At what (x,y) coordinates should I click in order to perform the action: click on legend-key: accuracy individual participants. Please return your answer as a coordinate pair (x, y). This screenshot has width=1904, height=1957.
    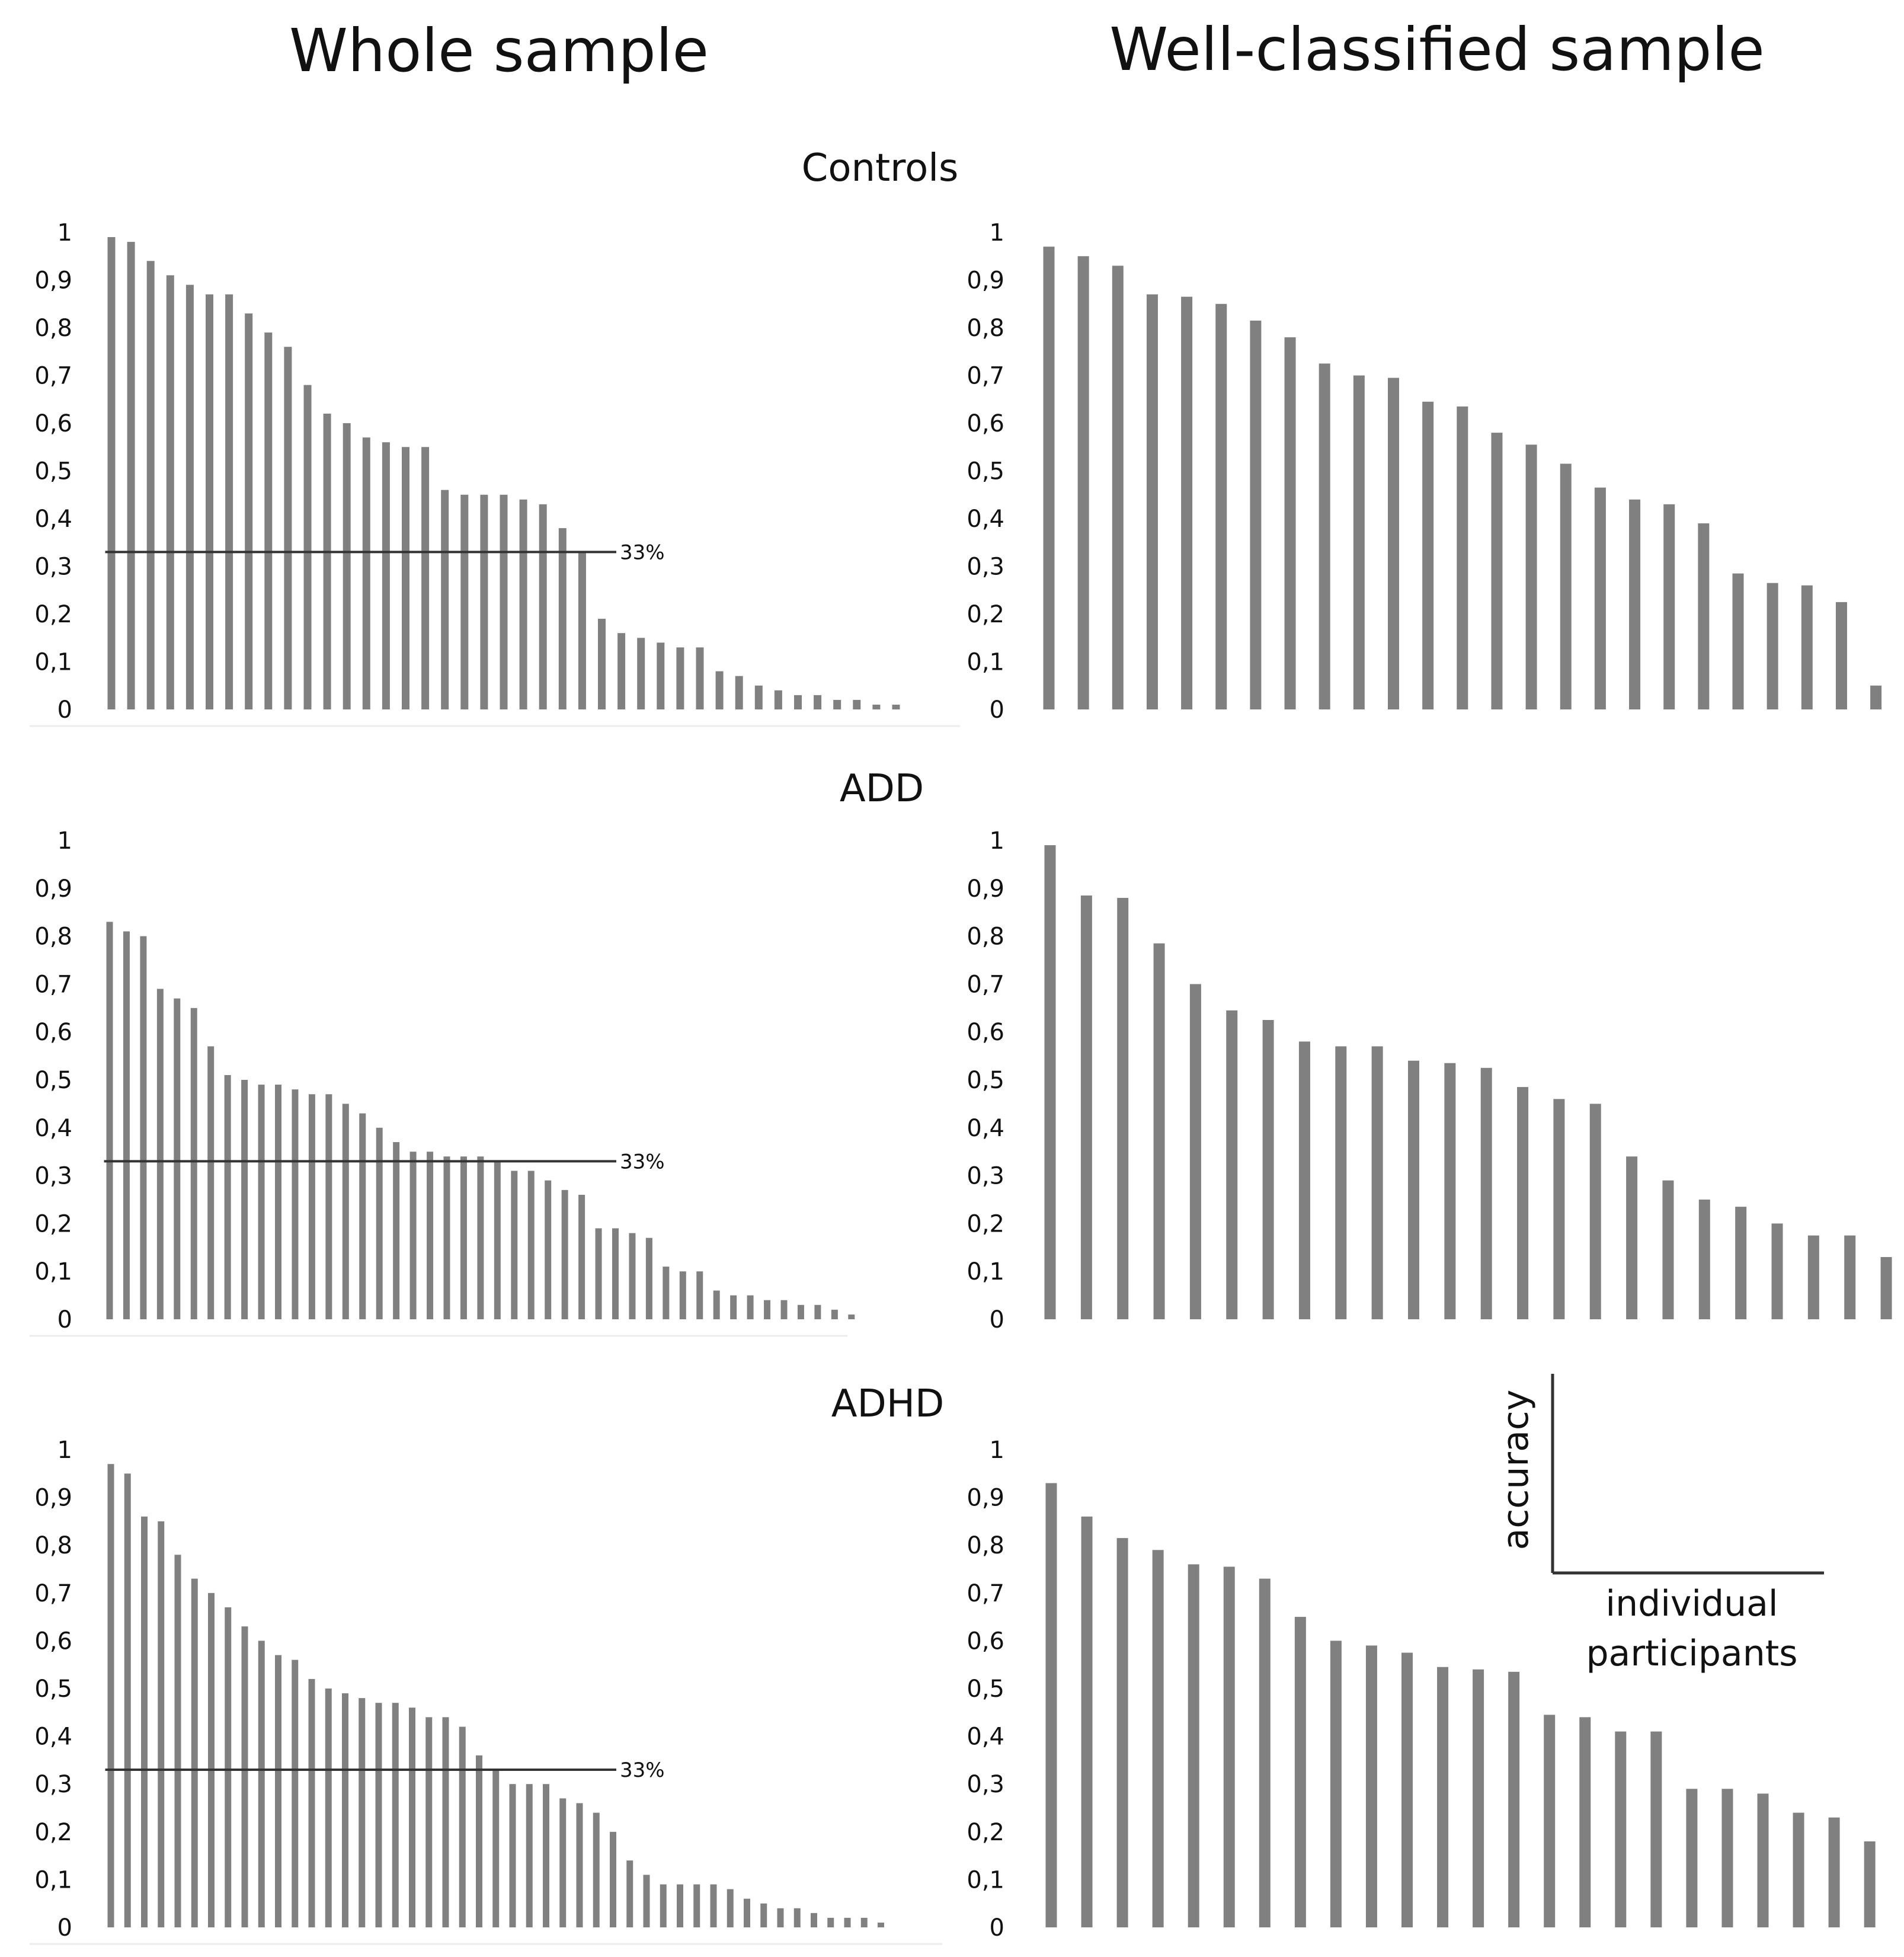
    Looking at the image, I should click on (1659, 1524).